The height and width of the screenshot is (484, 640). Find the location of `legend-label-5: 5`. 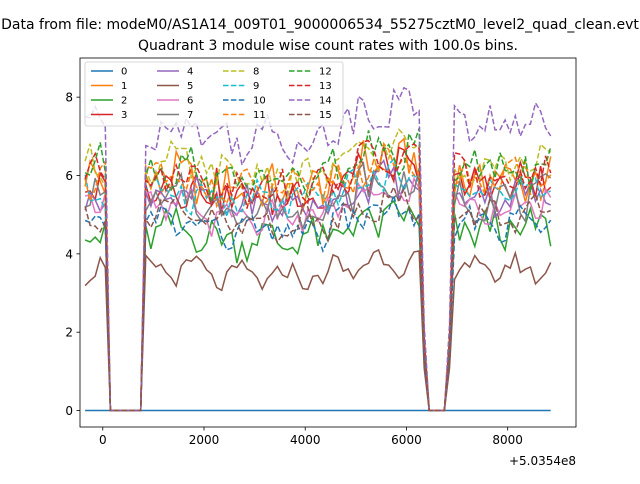

legend-label-5: 5 is located at coordinates (190, 86).